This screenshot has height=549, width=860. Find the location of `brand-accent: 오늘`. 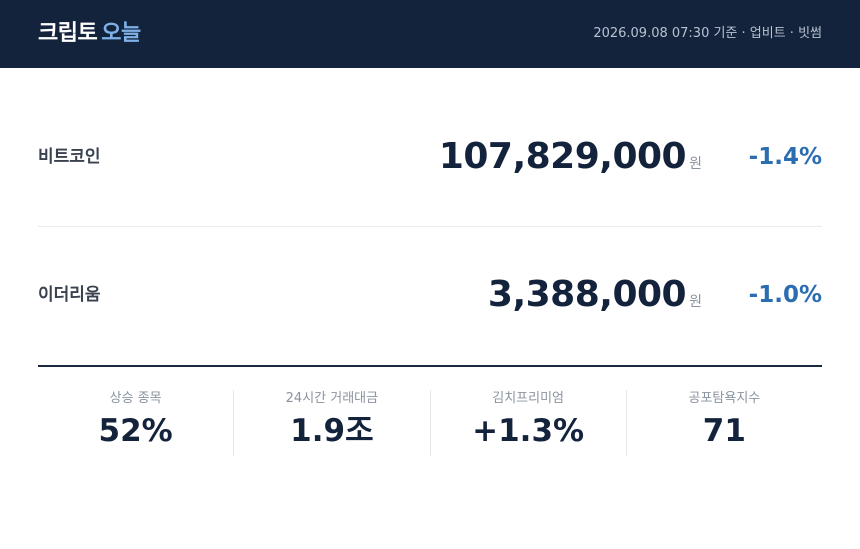

brand-accent: 오늘 is located at coordinates (121, 33).